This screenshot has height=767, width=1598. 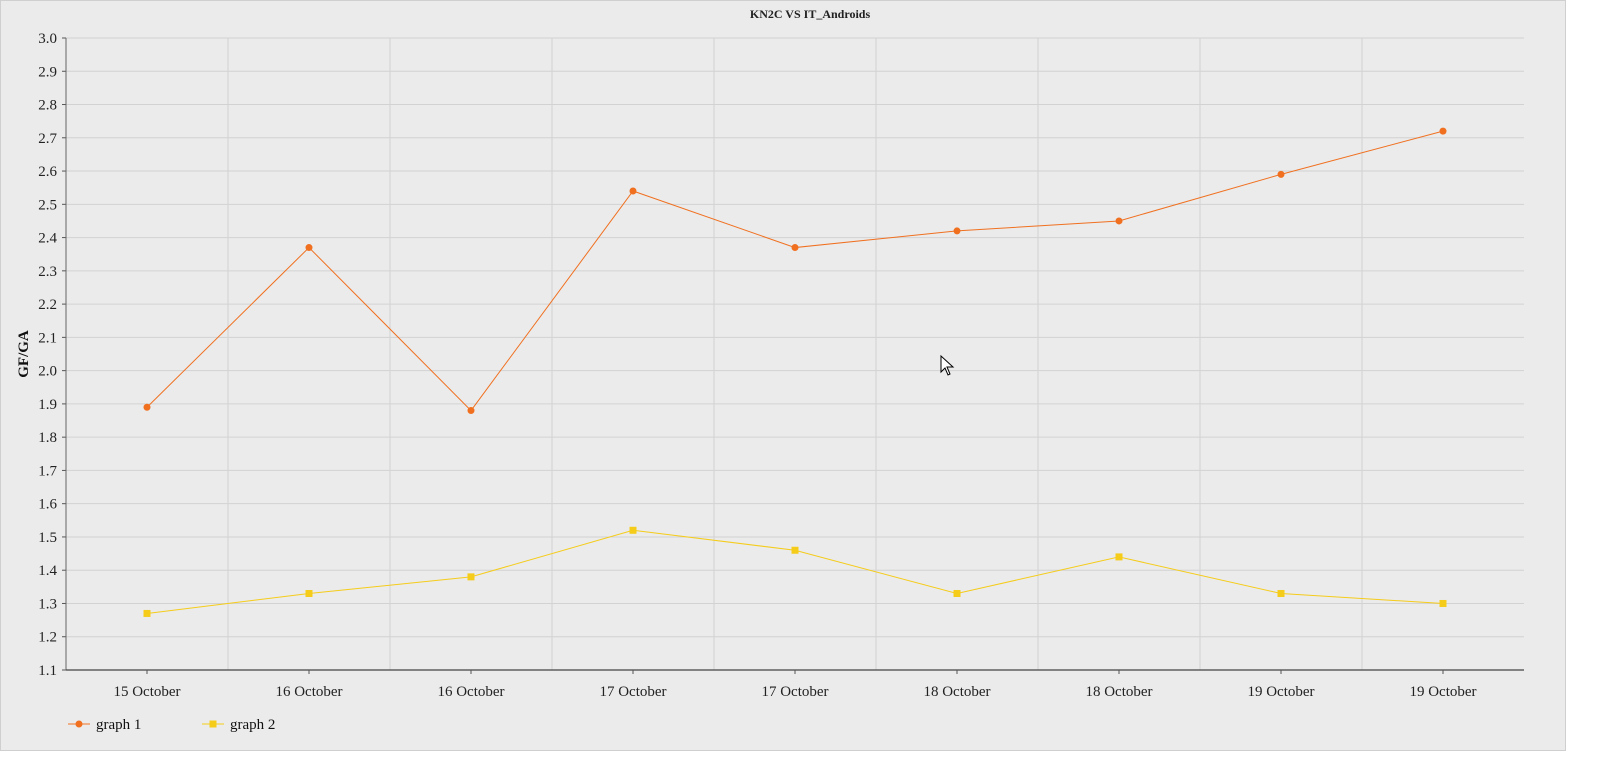 What do you see at coordinates (47, 239) in the screenshot?
I see `y-tick-label: 2.4` at bounding box center [47, 239].